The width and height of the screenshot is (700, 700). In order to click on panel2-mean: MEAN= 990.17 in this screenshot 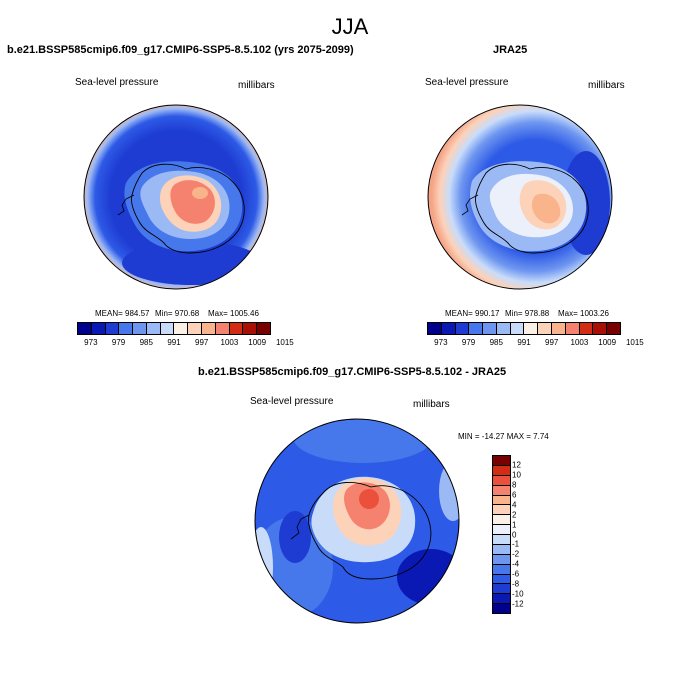, I will do `click(472, 313)`.